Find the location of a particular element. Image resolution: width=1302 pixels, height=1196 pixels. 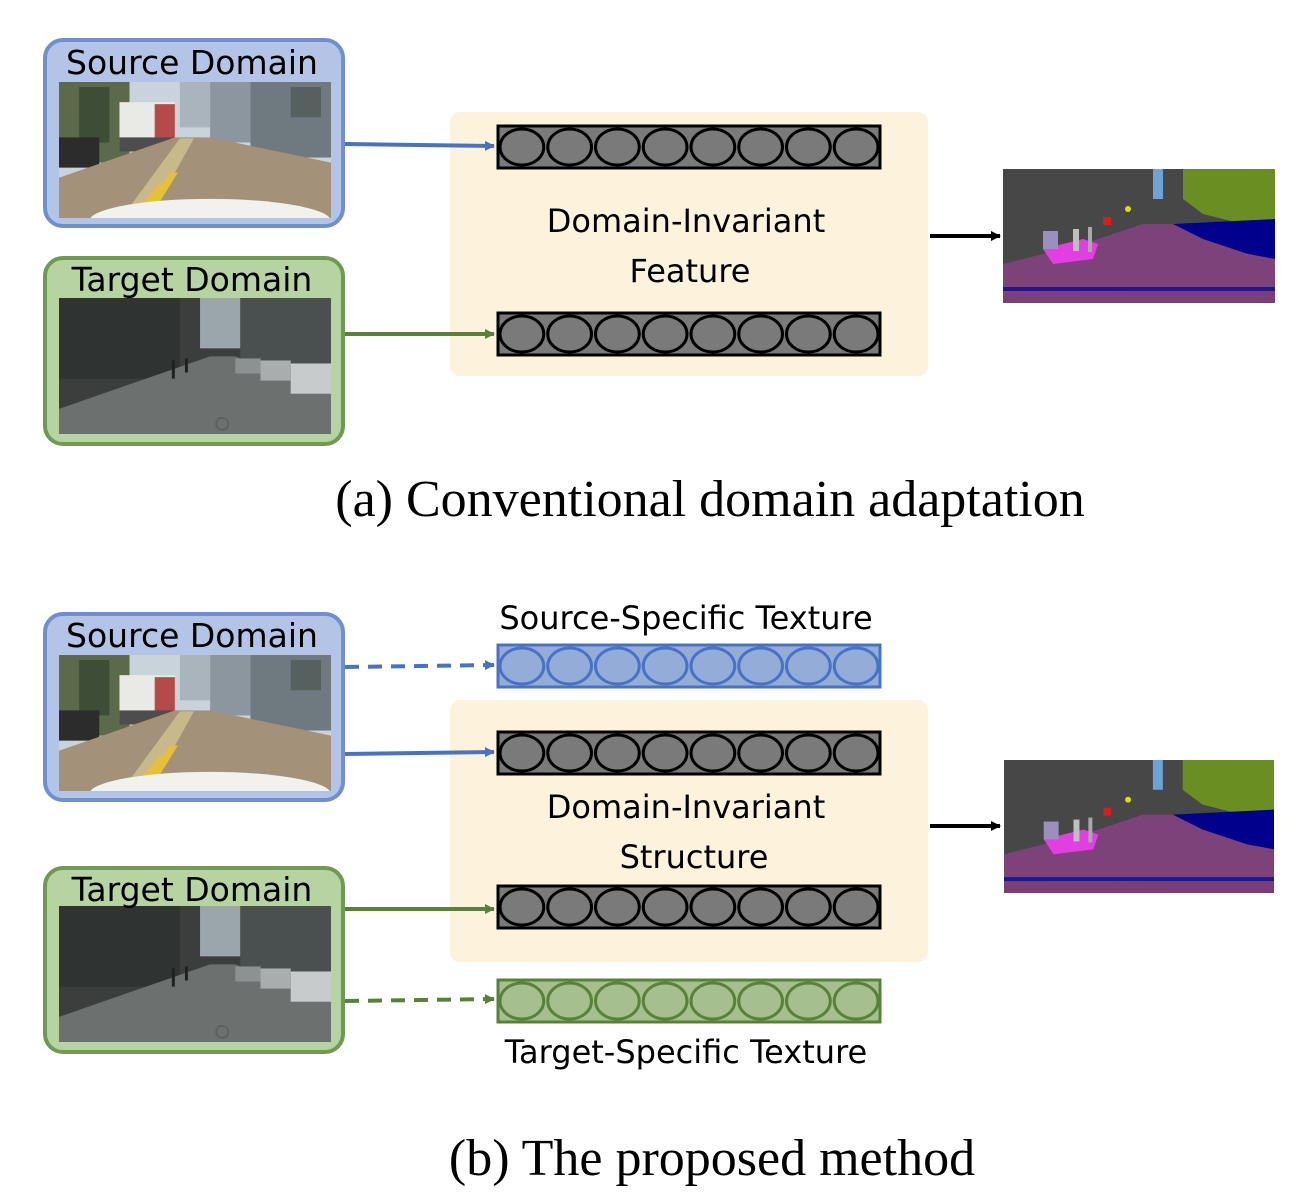

target-domain-label-b: Target Domain is located at coordinates (192, 889).